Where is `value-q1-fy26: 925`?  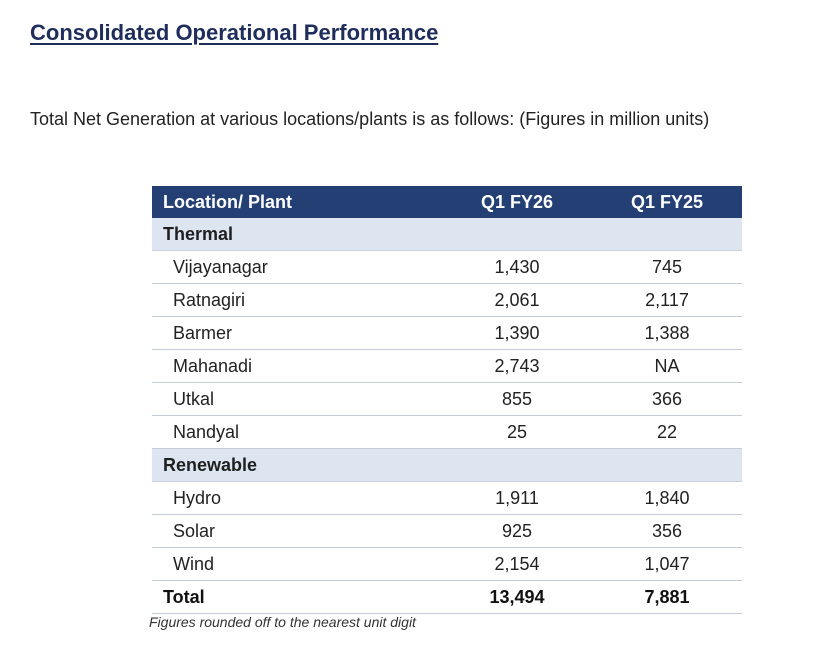
value-q1-fy26: 925 is located at coordinates (517, 531).